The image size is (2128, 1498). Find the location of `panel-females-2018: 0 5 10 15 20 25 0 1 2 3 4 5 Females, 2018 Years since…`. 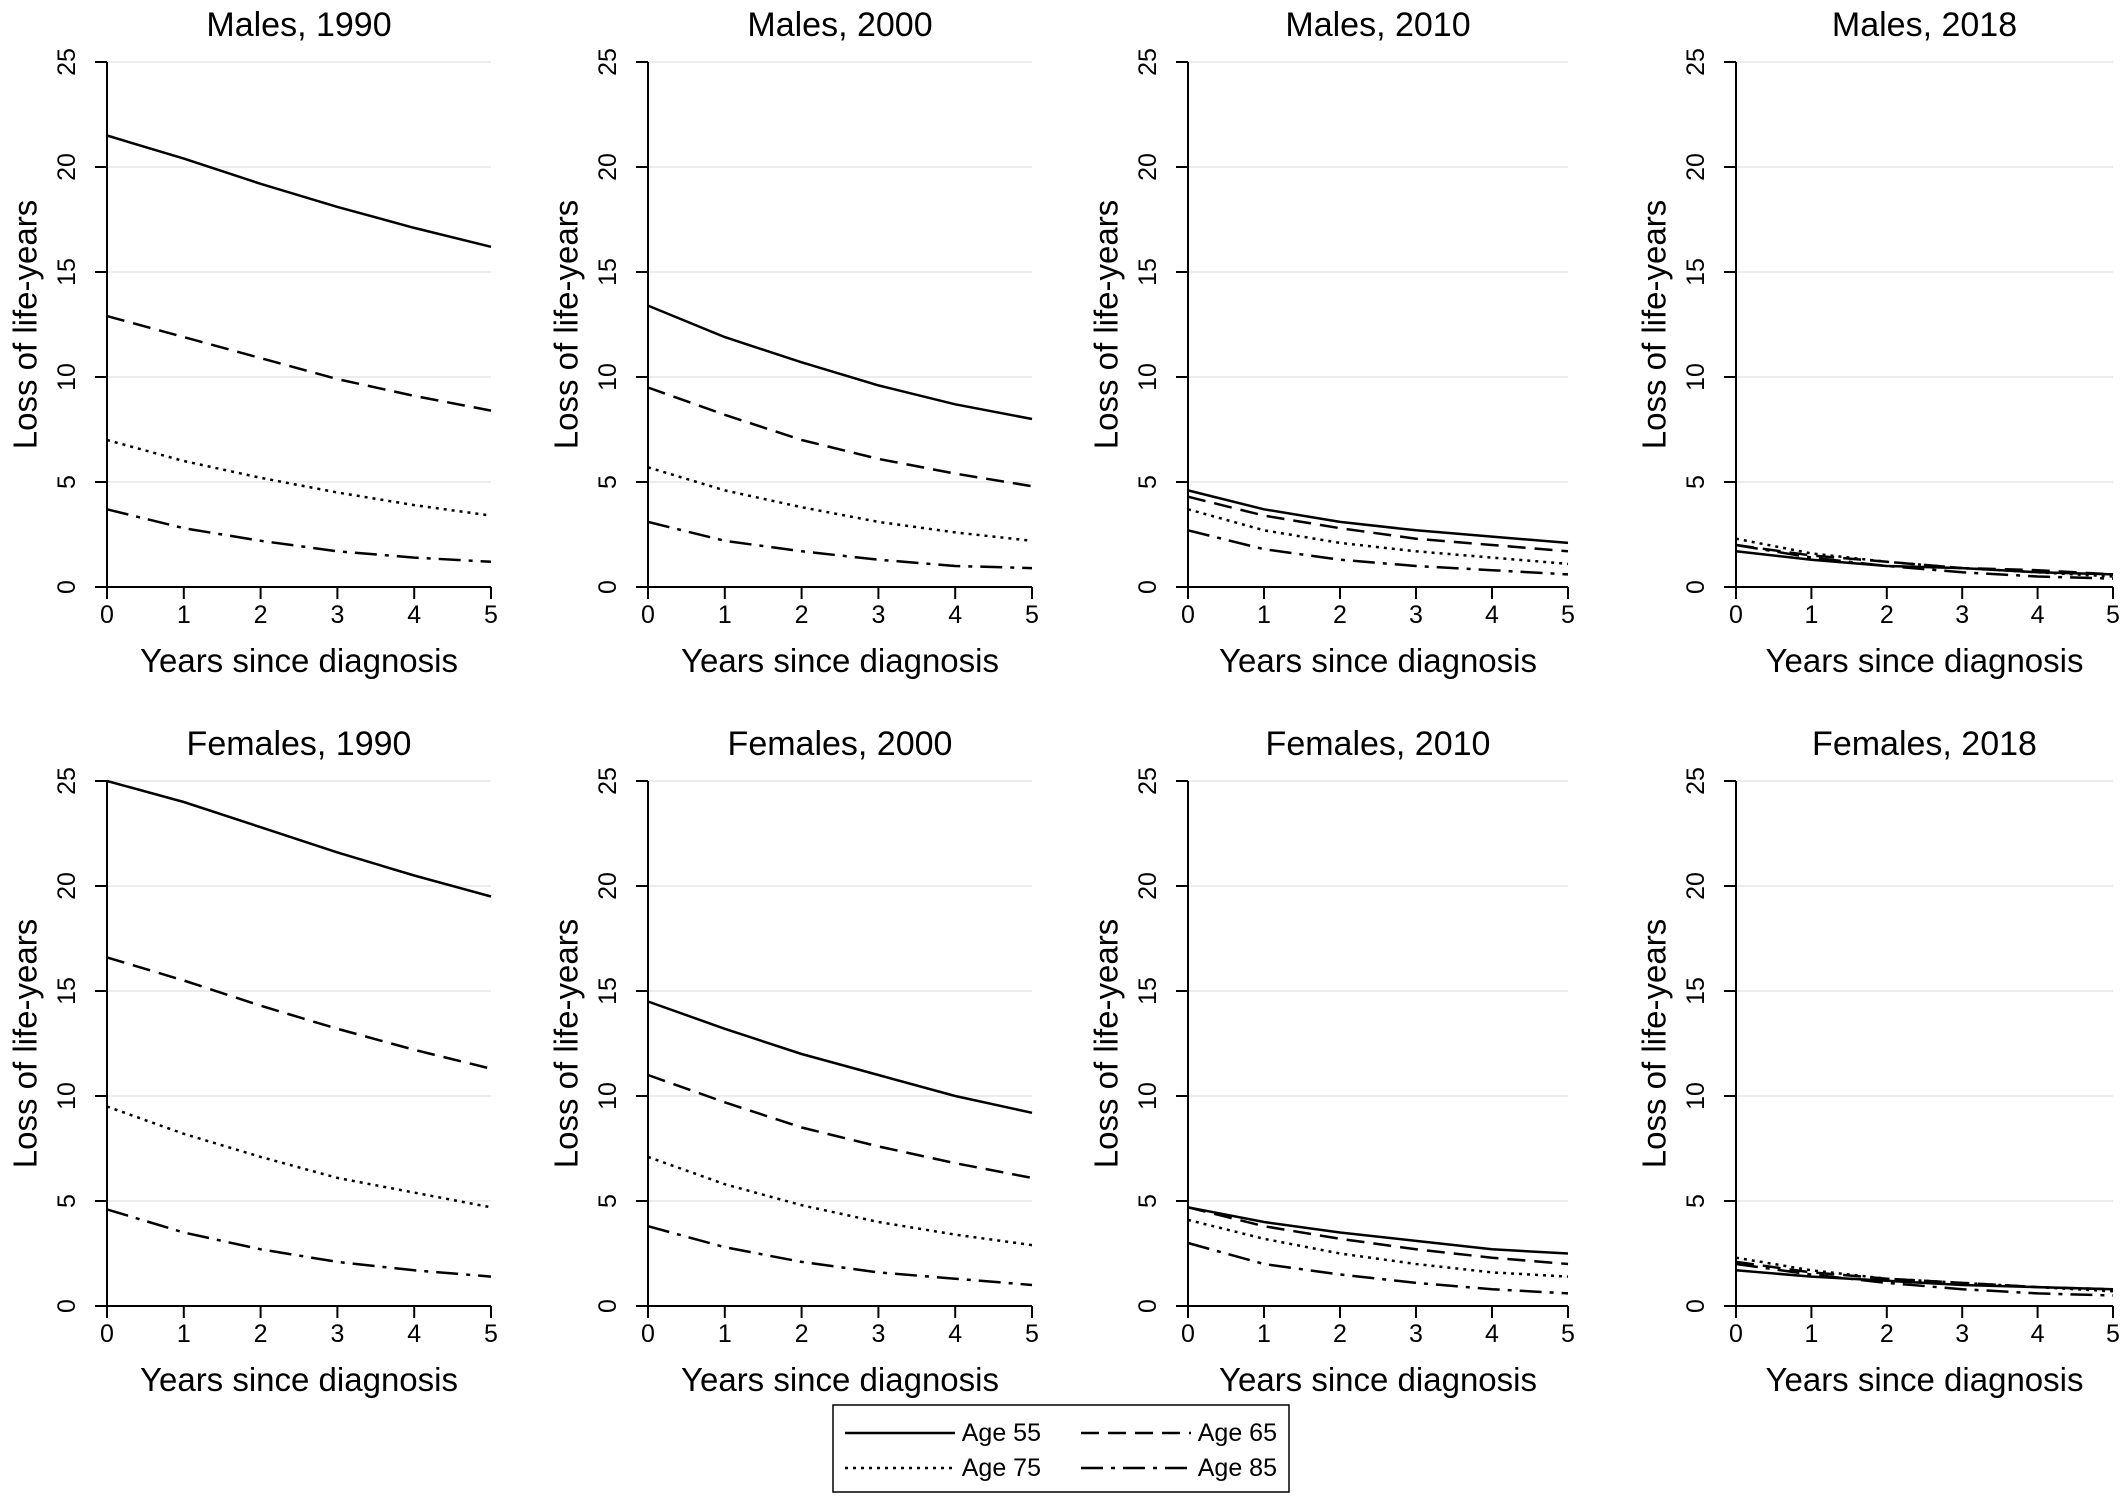

panel-females-2018: 0 5 10 15 20 25 0 1 2 3 4 5 Females, 2018 Years since… is located at coordinates (1879, 1058).